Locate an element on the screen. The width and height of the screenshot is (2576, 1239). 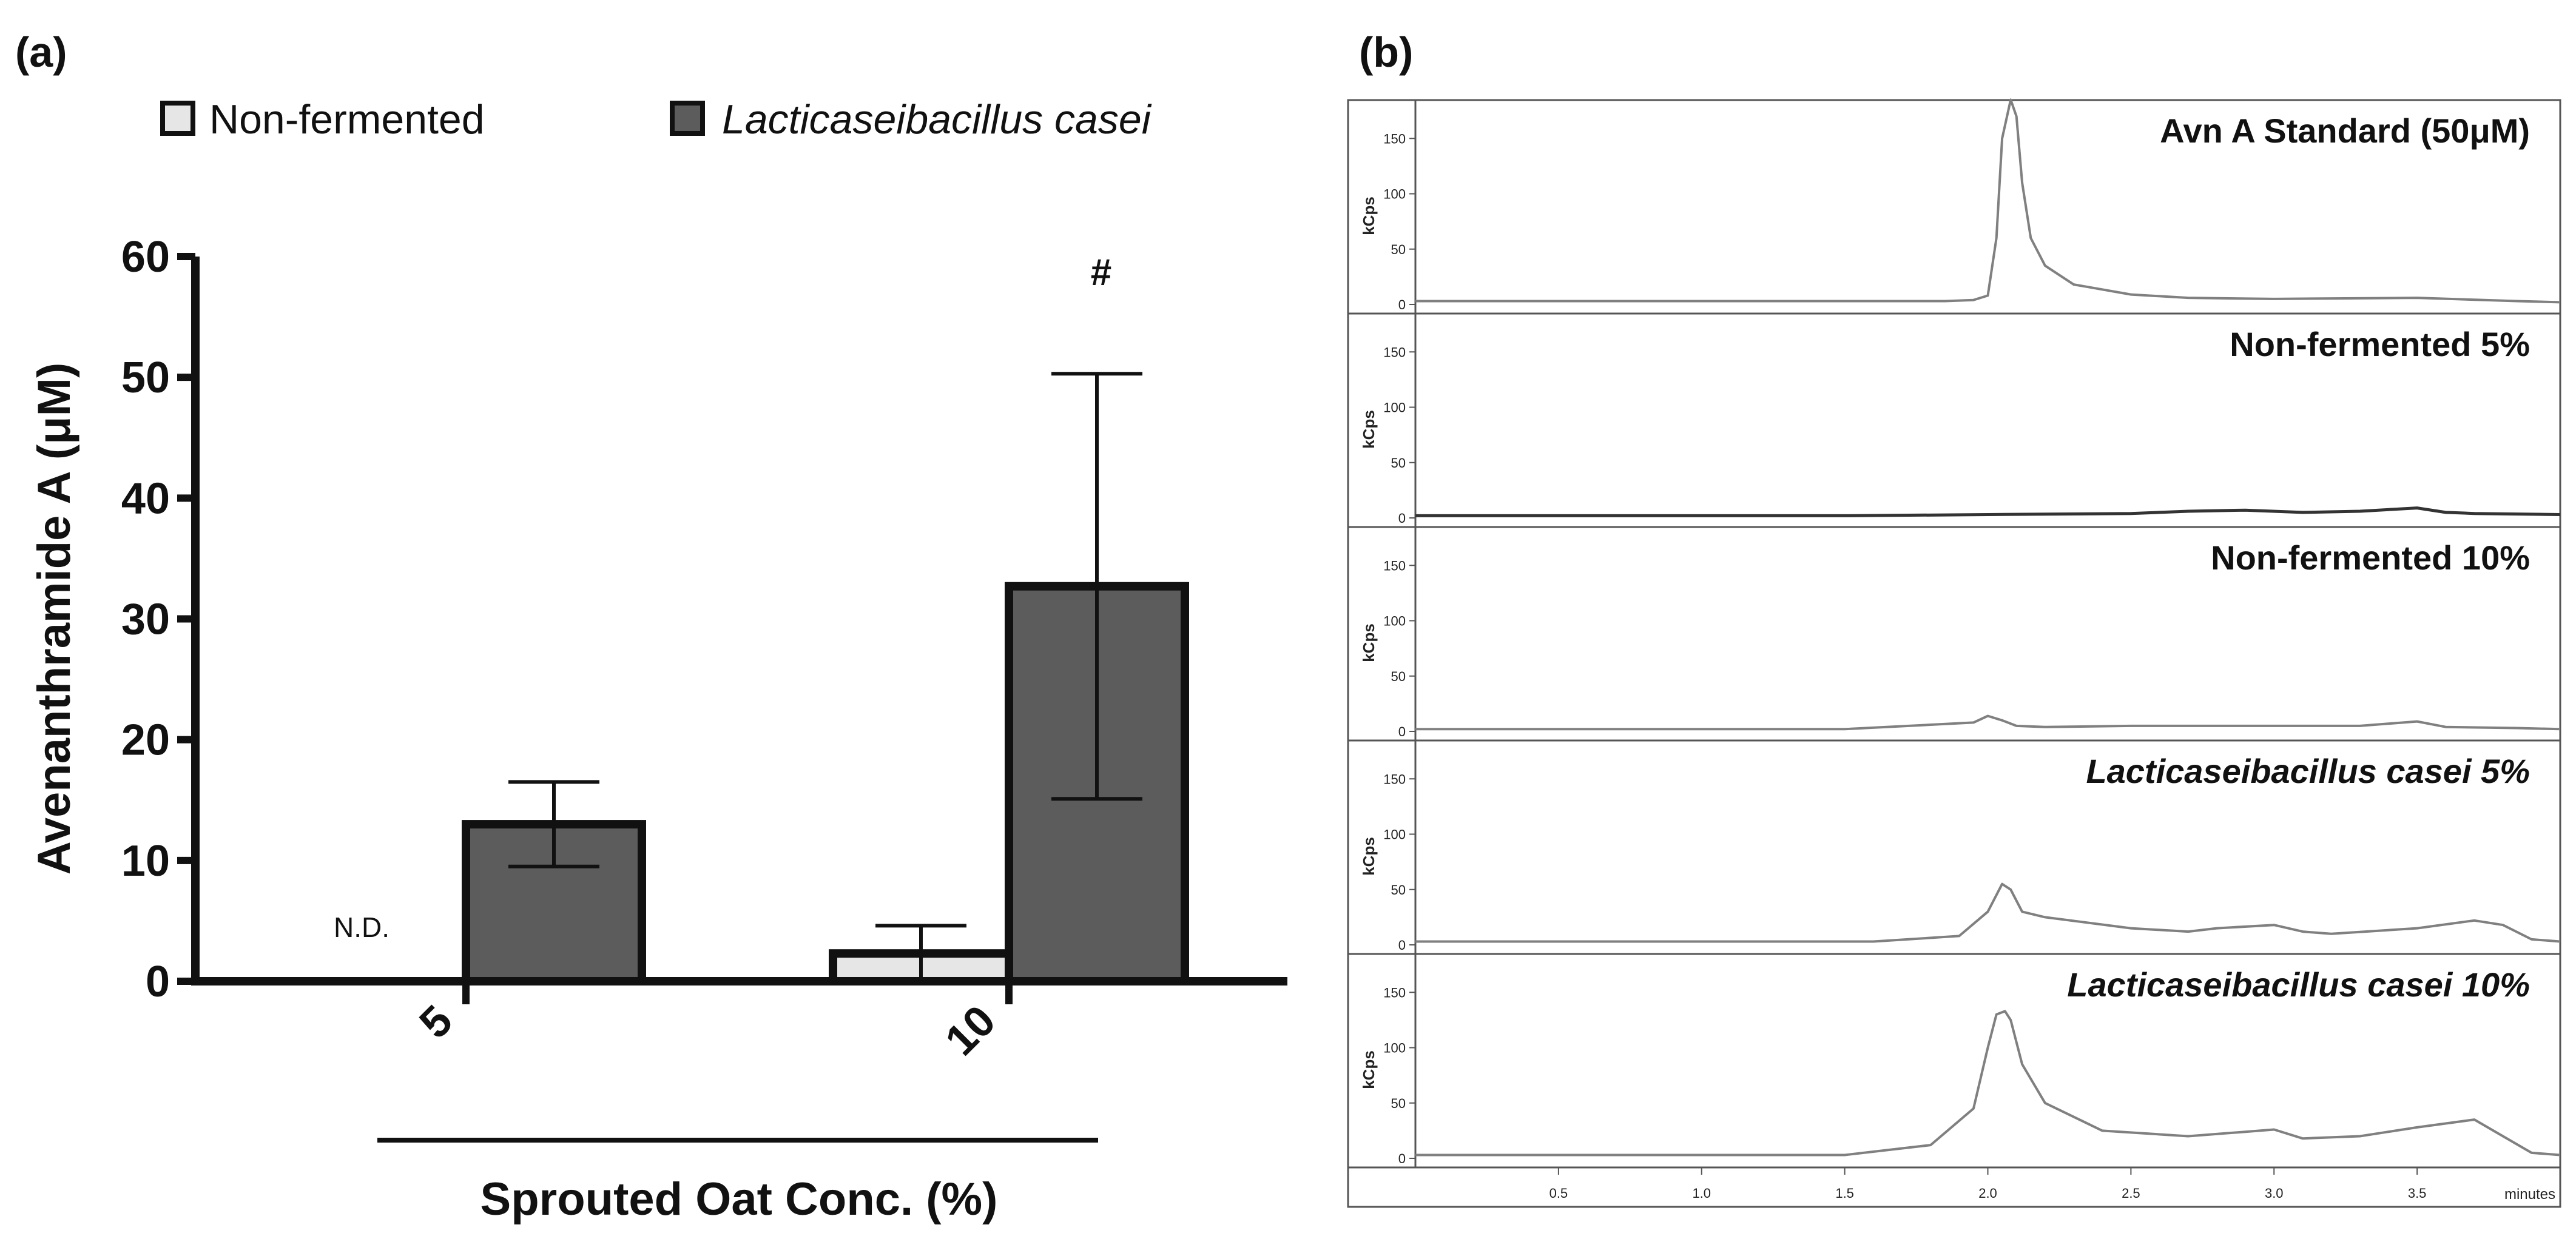
chromatogram-x-tick-label: 2.0 is located at coordinates (1987, 1194).